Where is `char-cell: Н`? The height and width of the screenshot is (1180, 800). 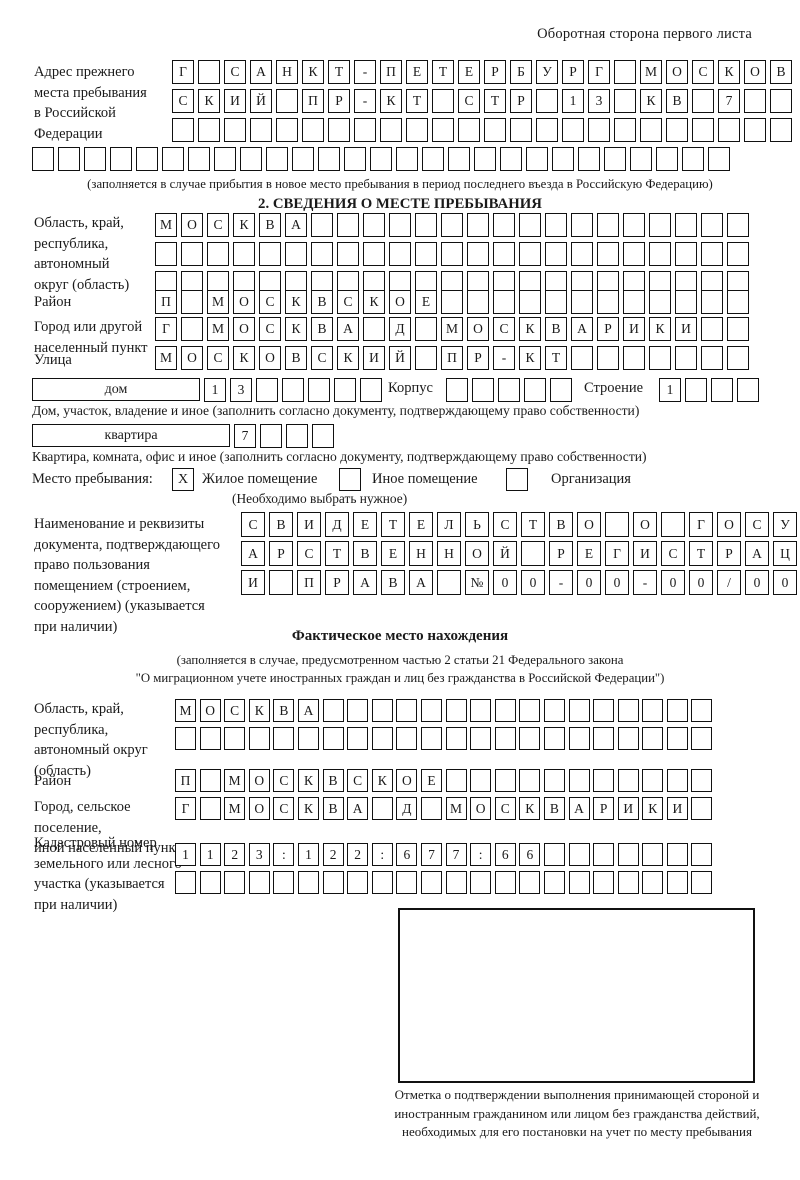 char-cell: Н is located at coordinates (421, 553).